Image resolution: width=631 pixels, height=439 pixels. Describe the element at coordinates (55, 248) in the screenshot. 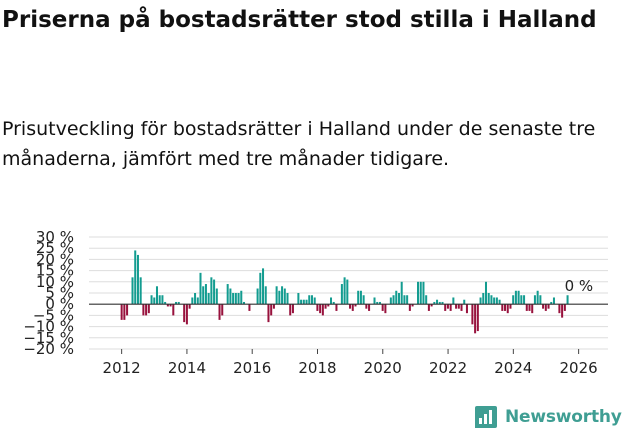

I see `y-tick-label: 25 %` at that location.